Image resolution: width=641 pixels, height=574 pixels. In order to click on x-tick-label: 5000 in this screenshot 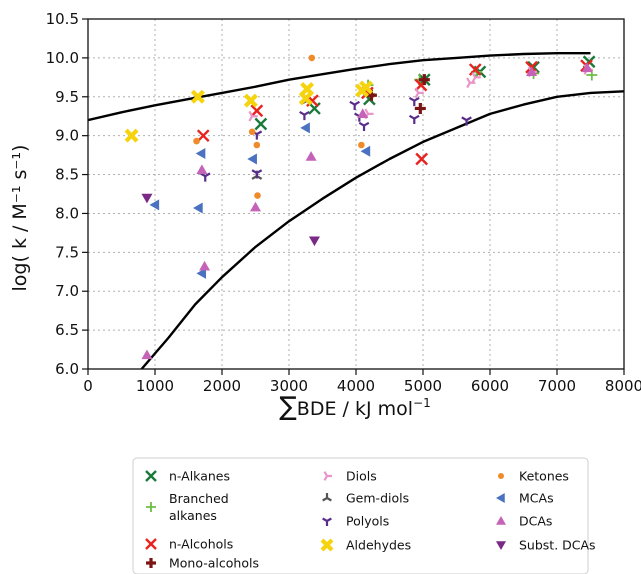, I will do `click(423, 386)`.